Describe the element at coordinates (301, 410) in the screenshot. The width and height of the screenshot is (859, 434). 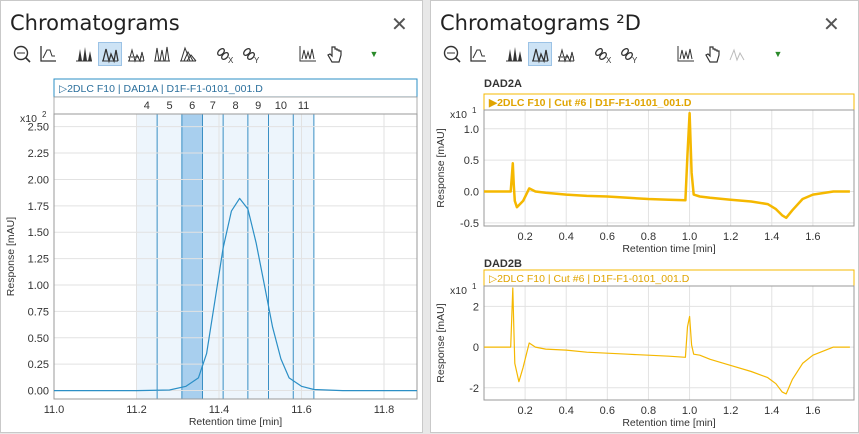
I see `x-tick-label: 11.6` at that location.